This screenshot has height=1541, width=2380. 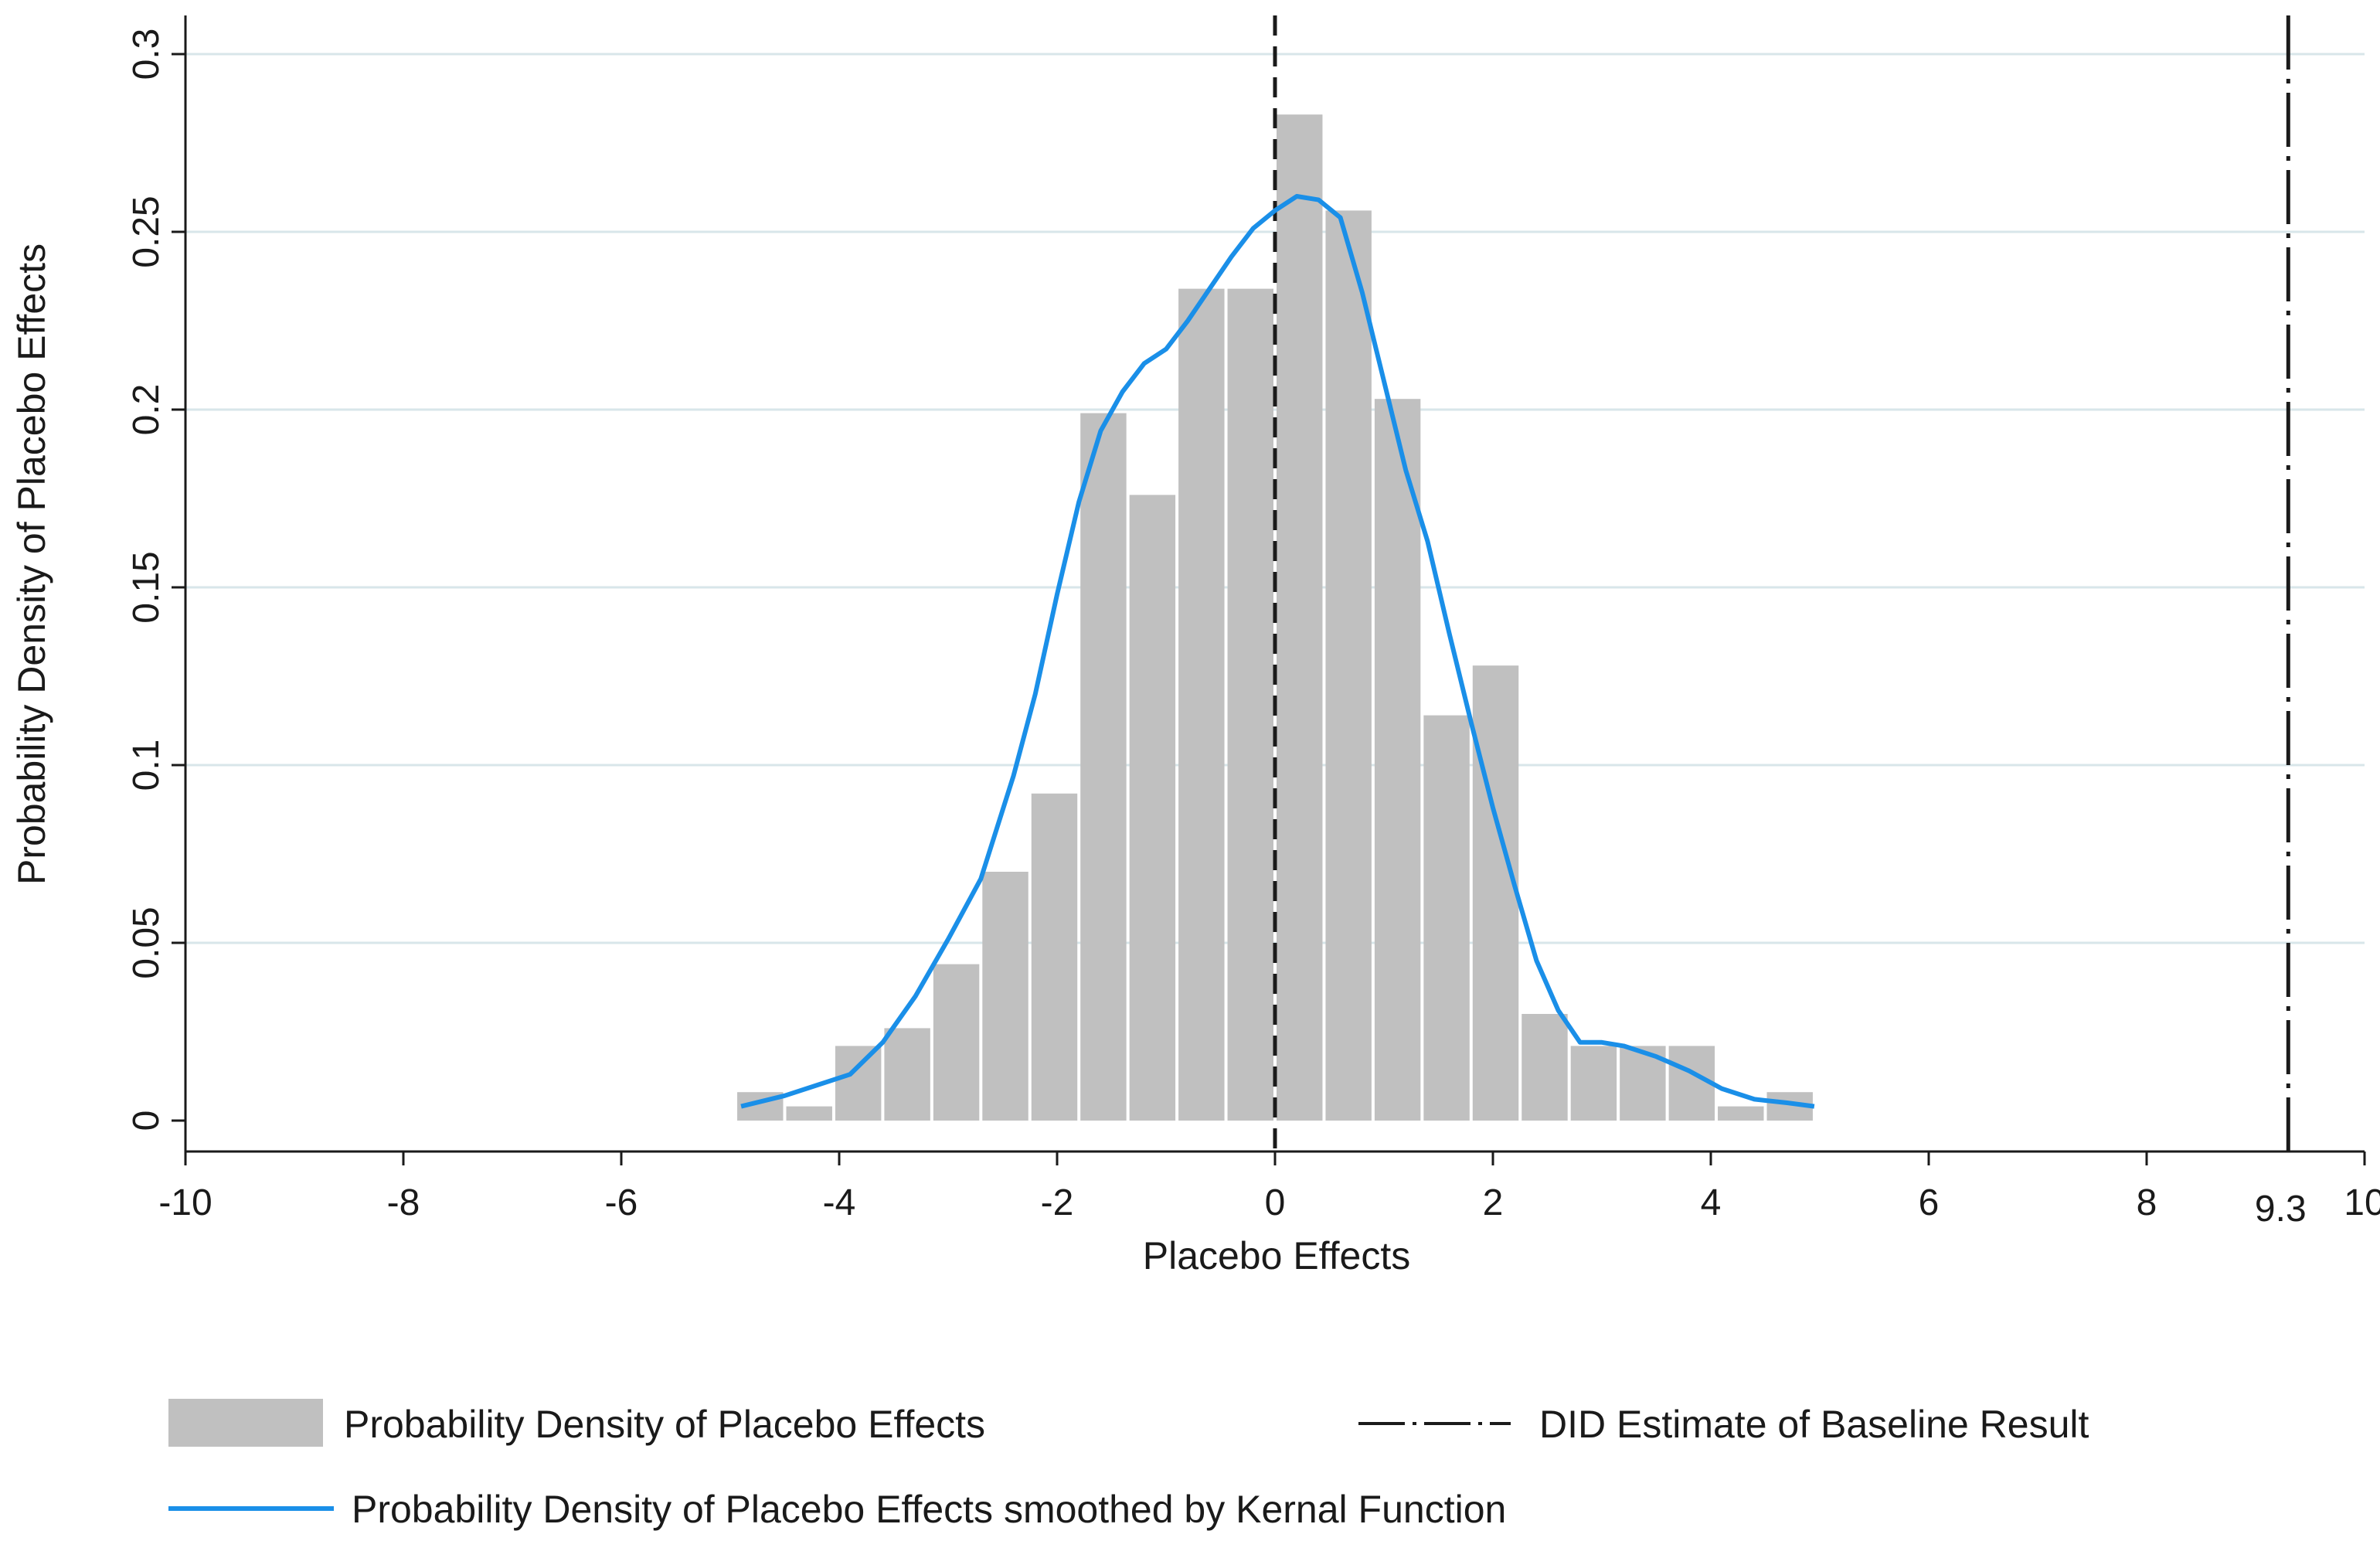 What do you see at coordinates (185, 1202) in the screenshot?
I see `x-tick-label: -10` at bounding box center [185, 1202].